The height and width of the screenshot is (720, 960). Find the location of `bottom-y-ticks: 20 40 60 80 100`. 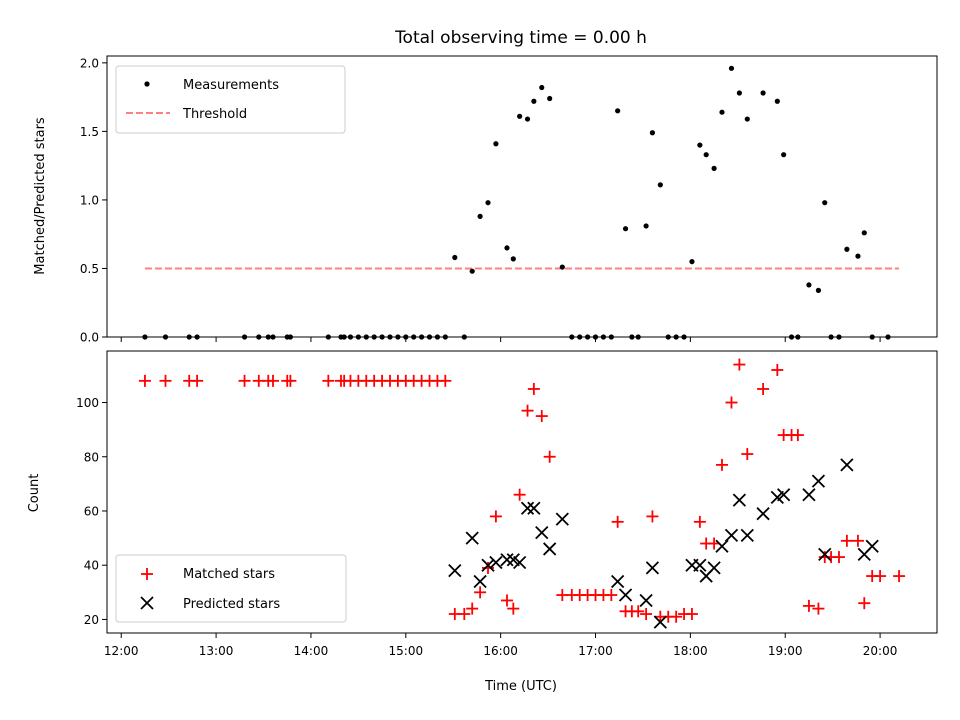

bottom-y-ticks: 20 40 60 80 100 is located at coordinates (91, 511).